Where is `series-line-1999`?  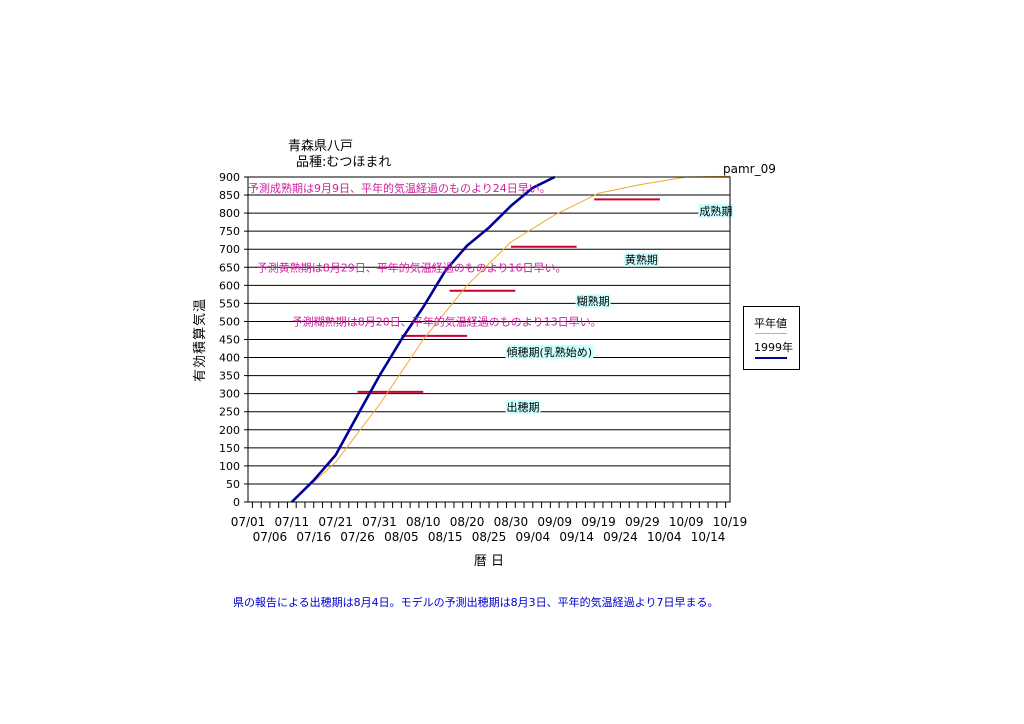 series-line-1999 is located at coordinates (423, 339).